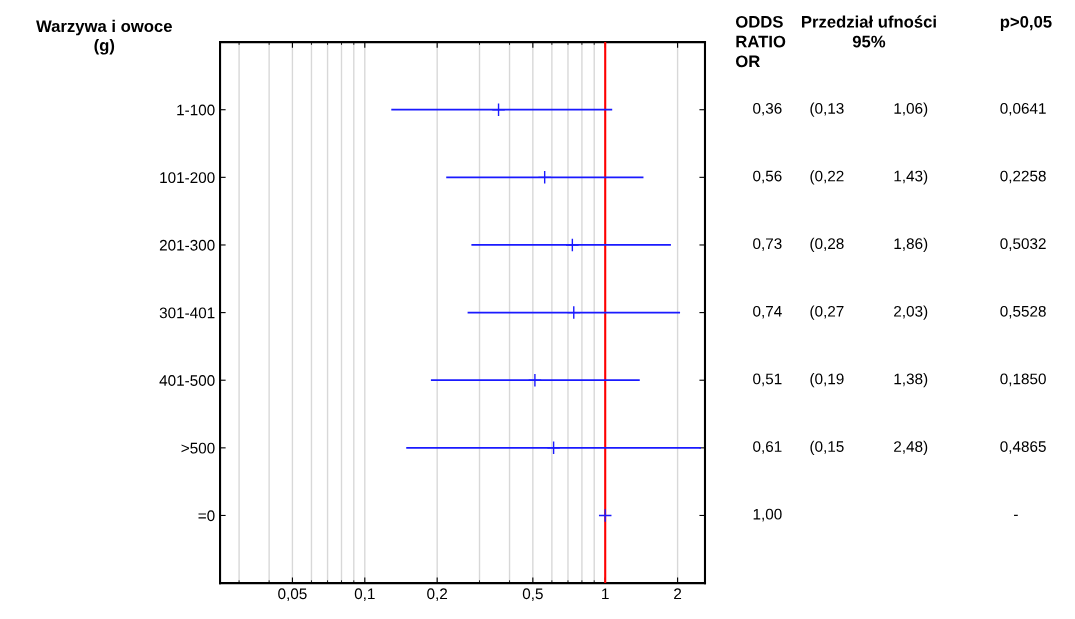 The width and height of the screenshot is (1075, 619). What do you see at coordinates (827, 109) in the screenshot?
I see `text: (0,13` at bounding box center [827, 109].